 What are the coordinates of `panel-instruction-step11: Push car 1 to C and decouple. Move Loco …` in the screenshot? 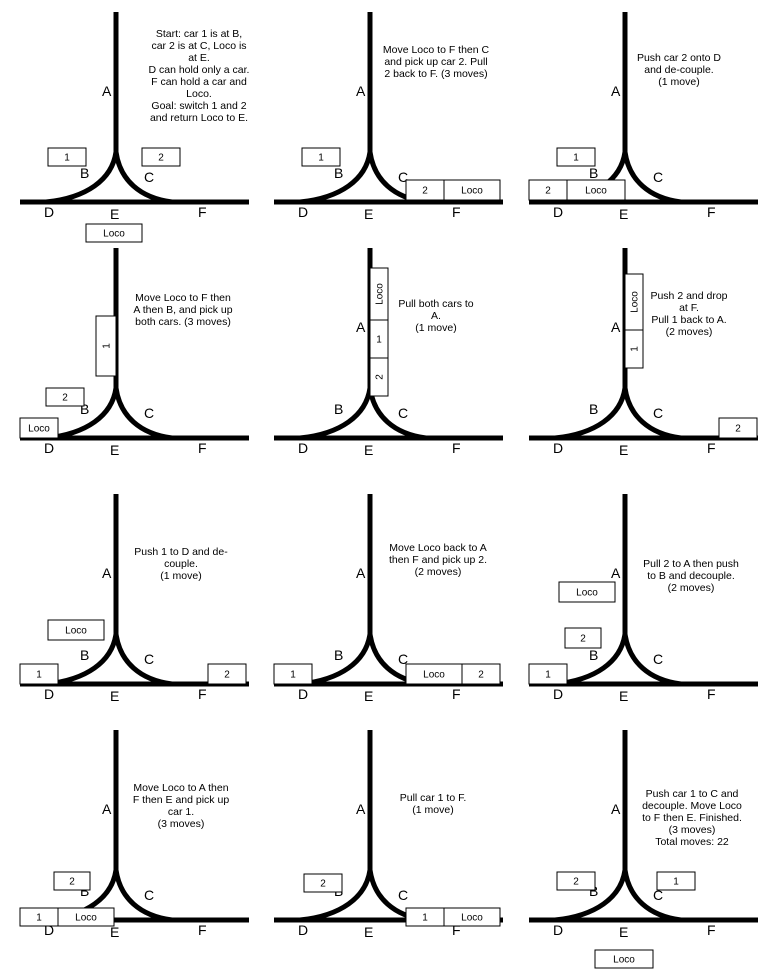 It's located at (692, 818).